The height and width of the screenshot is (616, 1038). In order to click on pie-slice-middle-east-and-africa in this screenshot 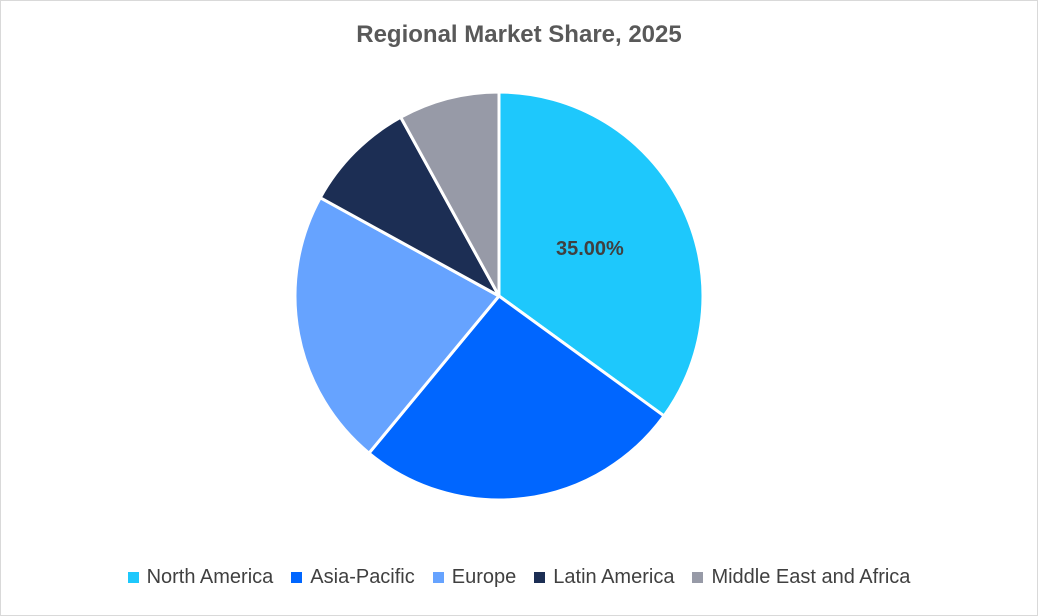, I will do `click(450, 194)`.